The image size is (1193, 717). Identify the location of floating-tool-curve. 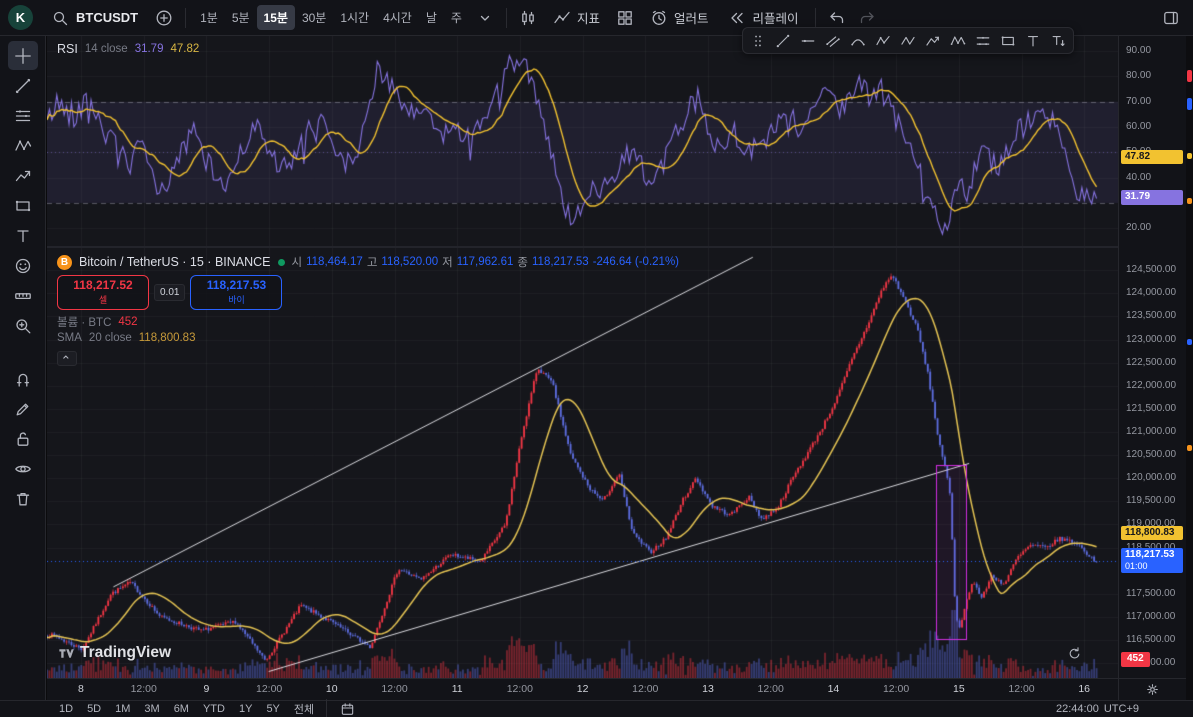
(858, 40).